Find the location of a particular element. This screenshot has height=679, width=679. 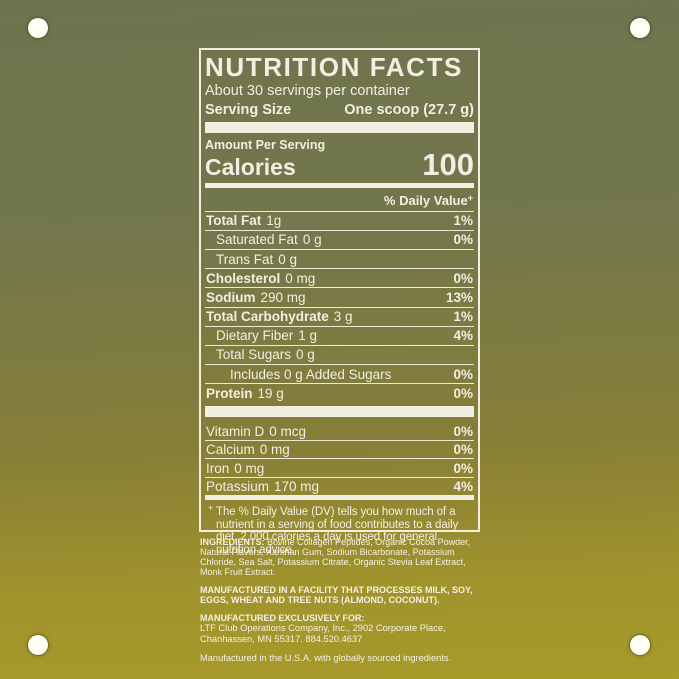

calories-row: Calories 100 is located at coordinates (339, 165).